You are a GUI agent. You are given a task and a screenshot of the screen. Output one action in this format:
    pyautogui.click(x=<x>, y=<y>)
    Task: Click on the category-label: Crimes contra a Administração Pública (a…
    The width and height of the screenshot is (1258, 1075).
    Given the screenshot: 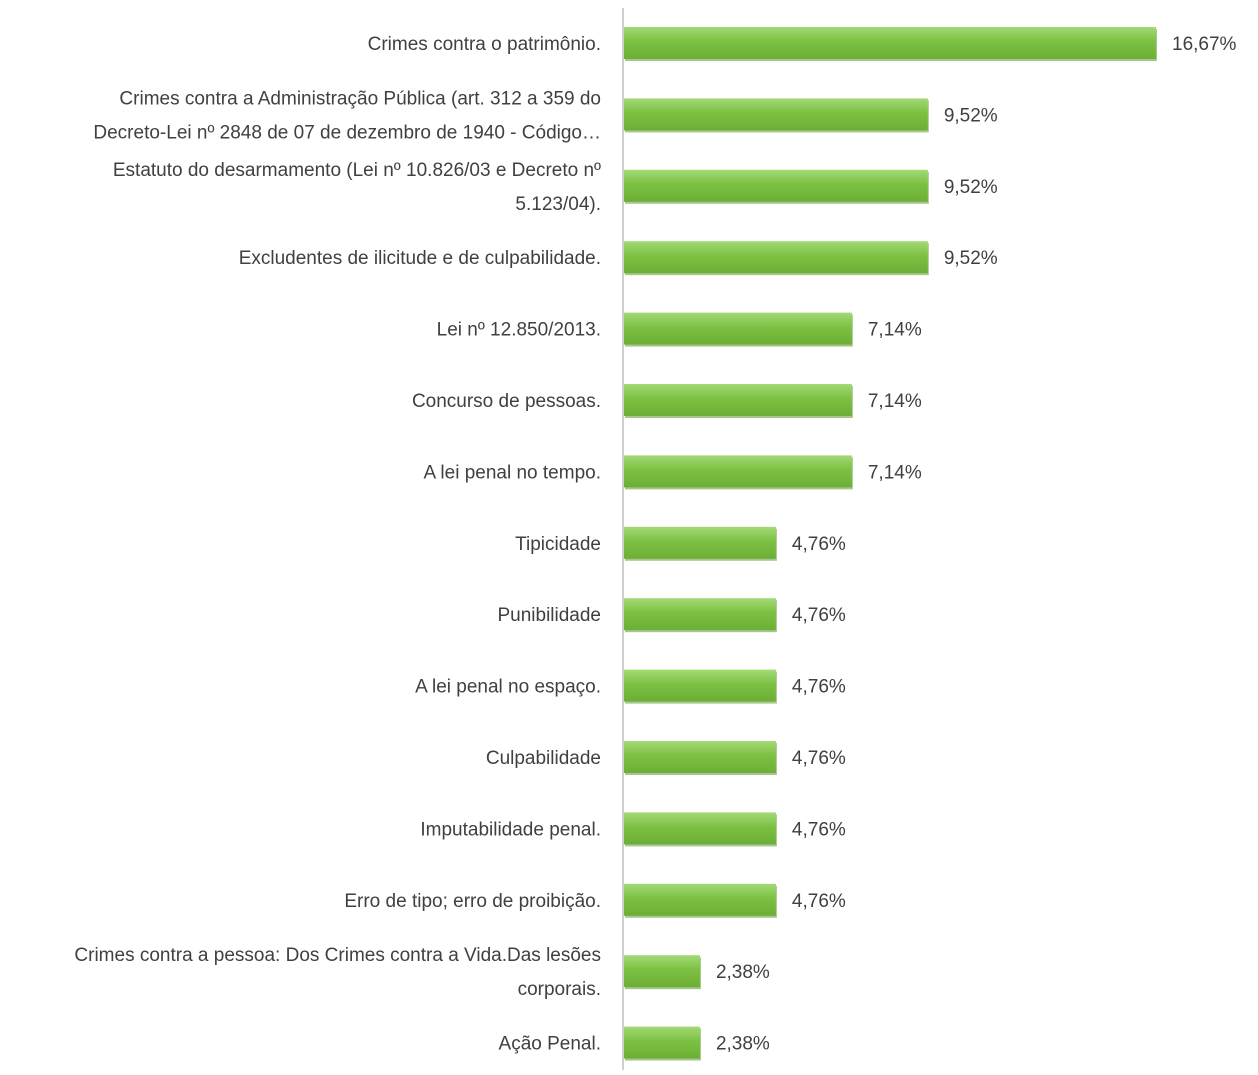 What is the action you would take?
    pyautogui.click(x=360, y=98)
    